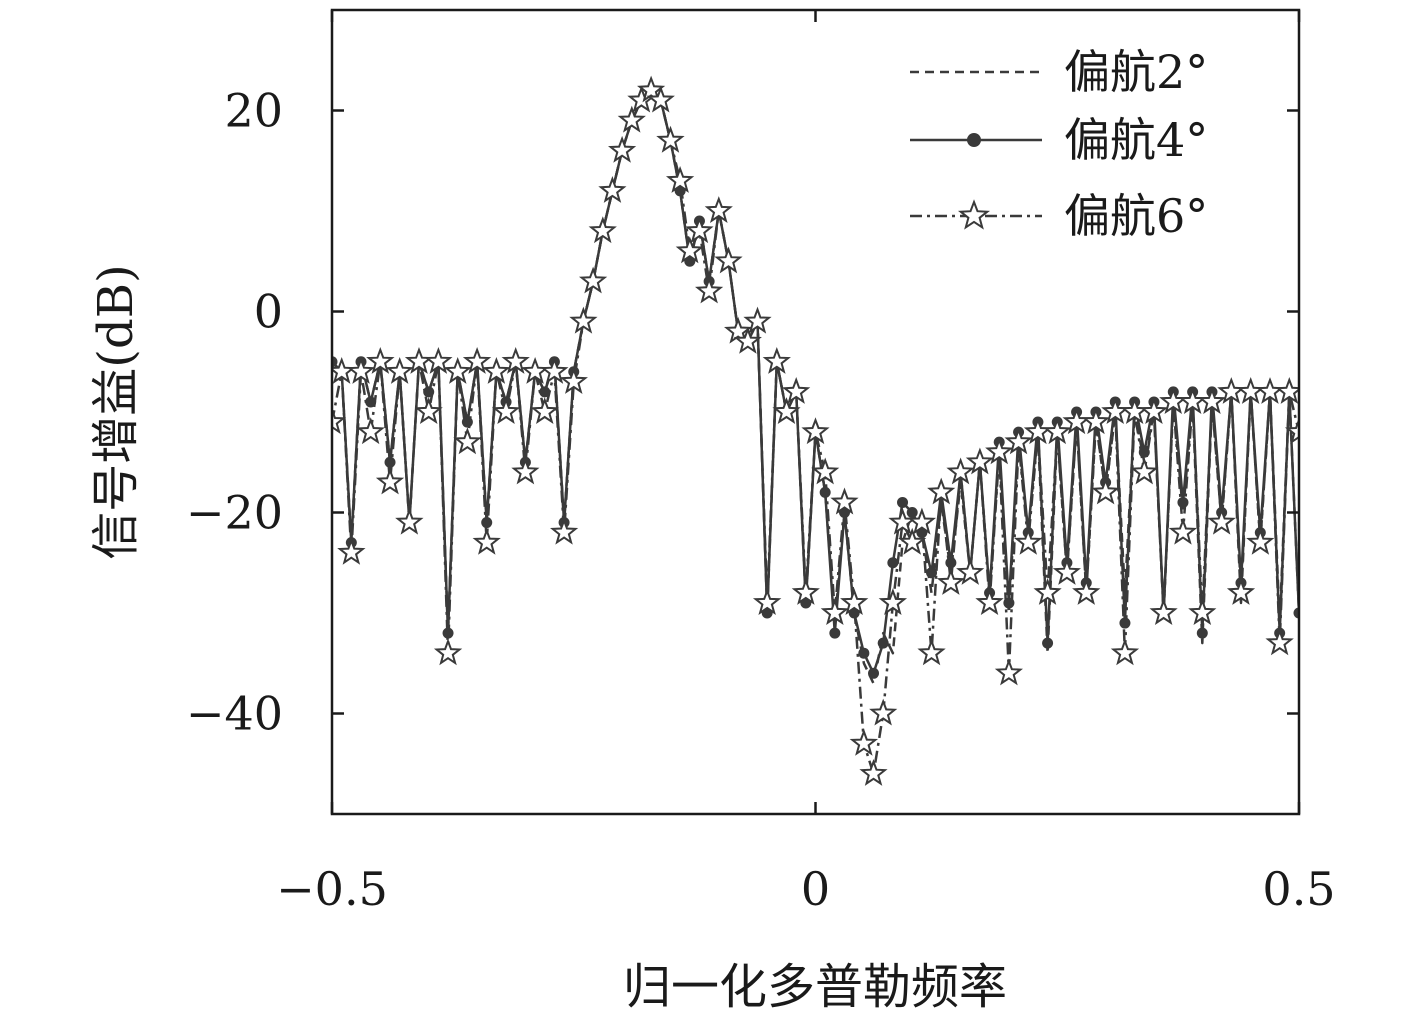  I want to click on x-tick-label: 0.5, so click(1298, 889).